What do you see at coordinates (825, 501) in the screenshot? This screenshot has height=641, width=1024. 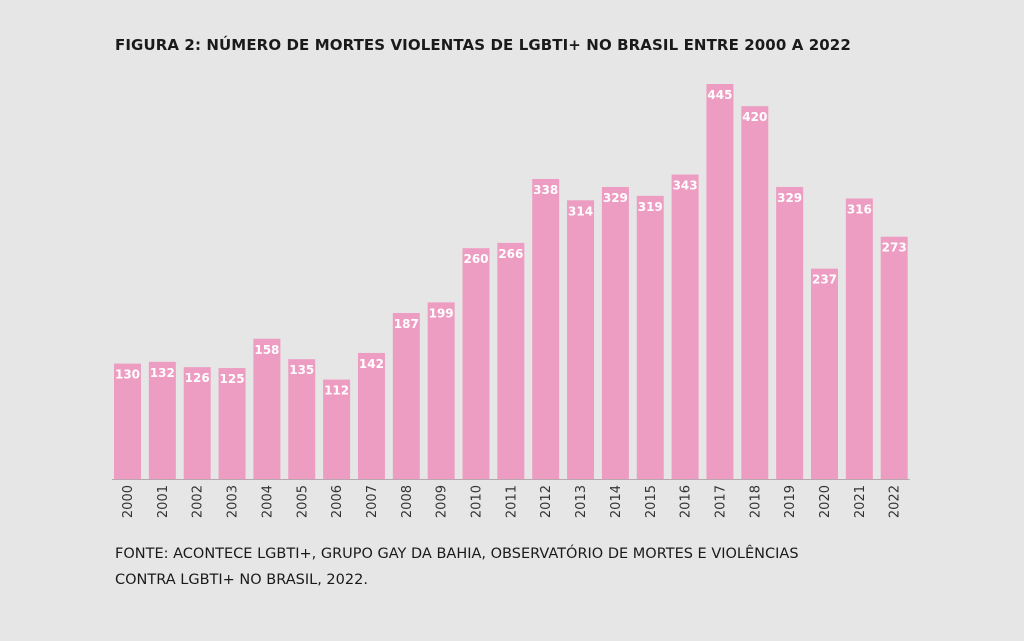 I see `x-tick-label-2020: 2020` at bounding box center [825, 501].